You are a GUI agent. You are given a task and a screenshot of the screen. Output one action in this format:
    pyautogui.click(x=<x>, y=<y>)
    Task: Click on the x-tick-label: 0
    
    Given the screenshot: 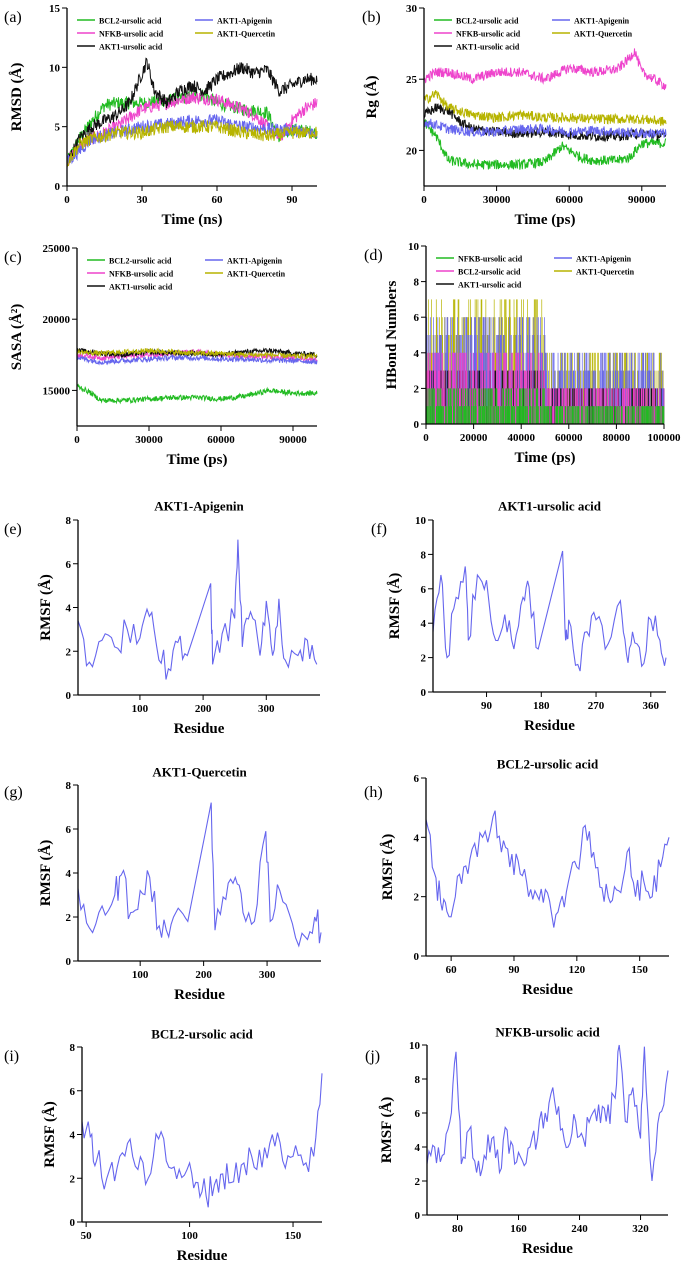 What is the action you would take?
    pyautogui.click(x=426, y=438)
    